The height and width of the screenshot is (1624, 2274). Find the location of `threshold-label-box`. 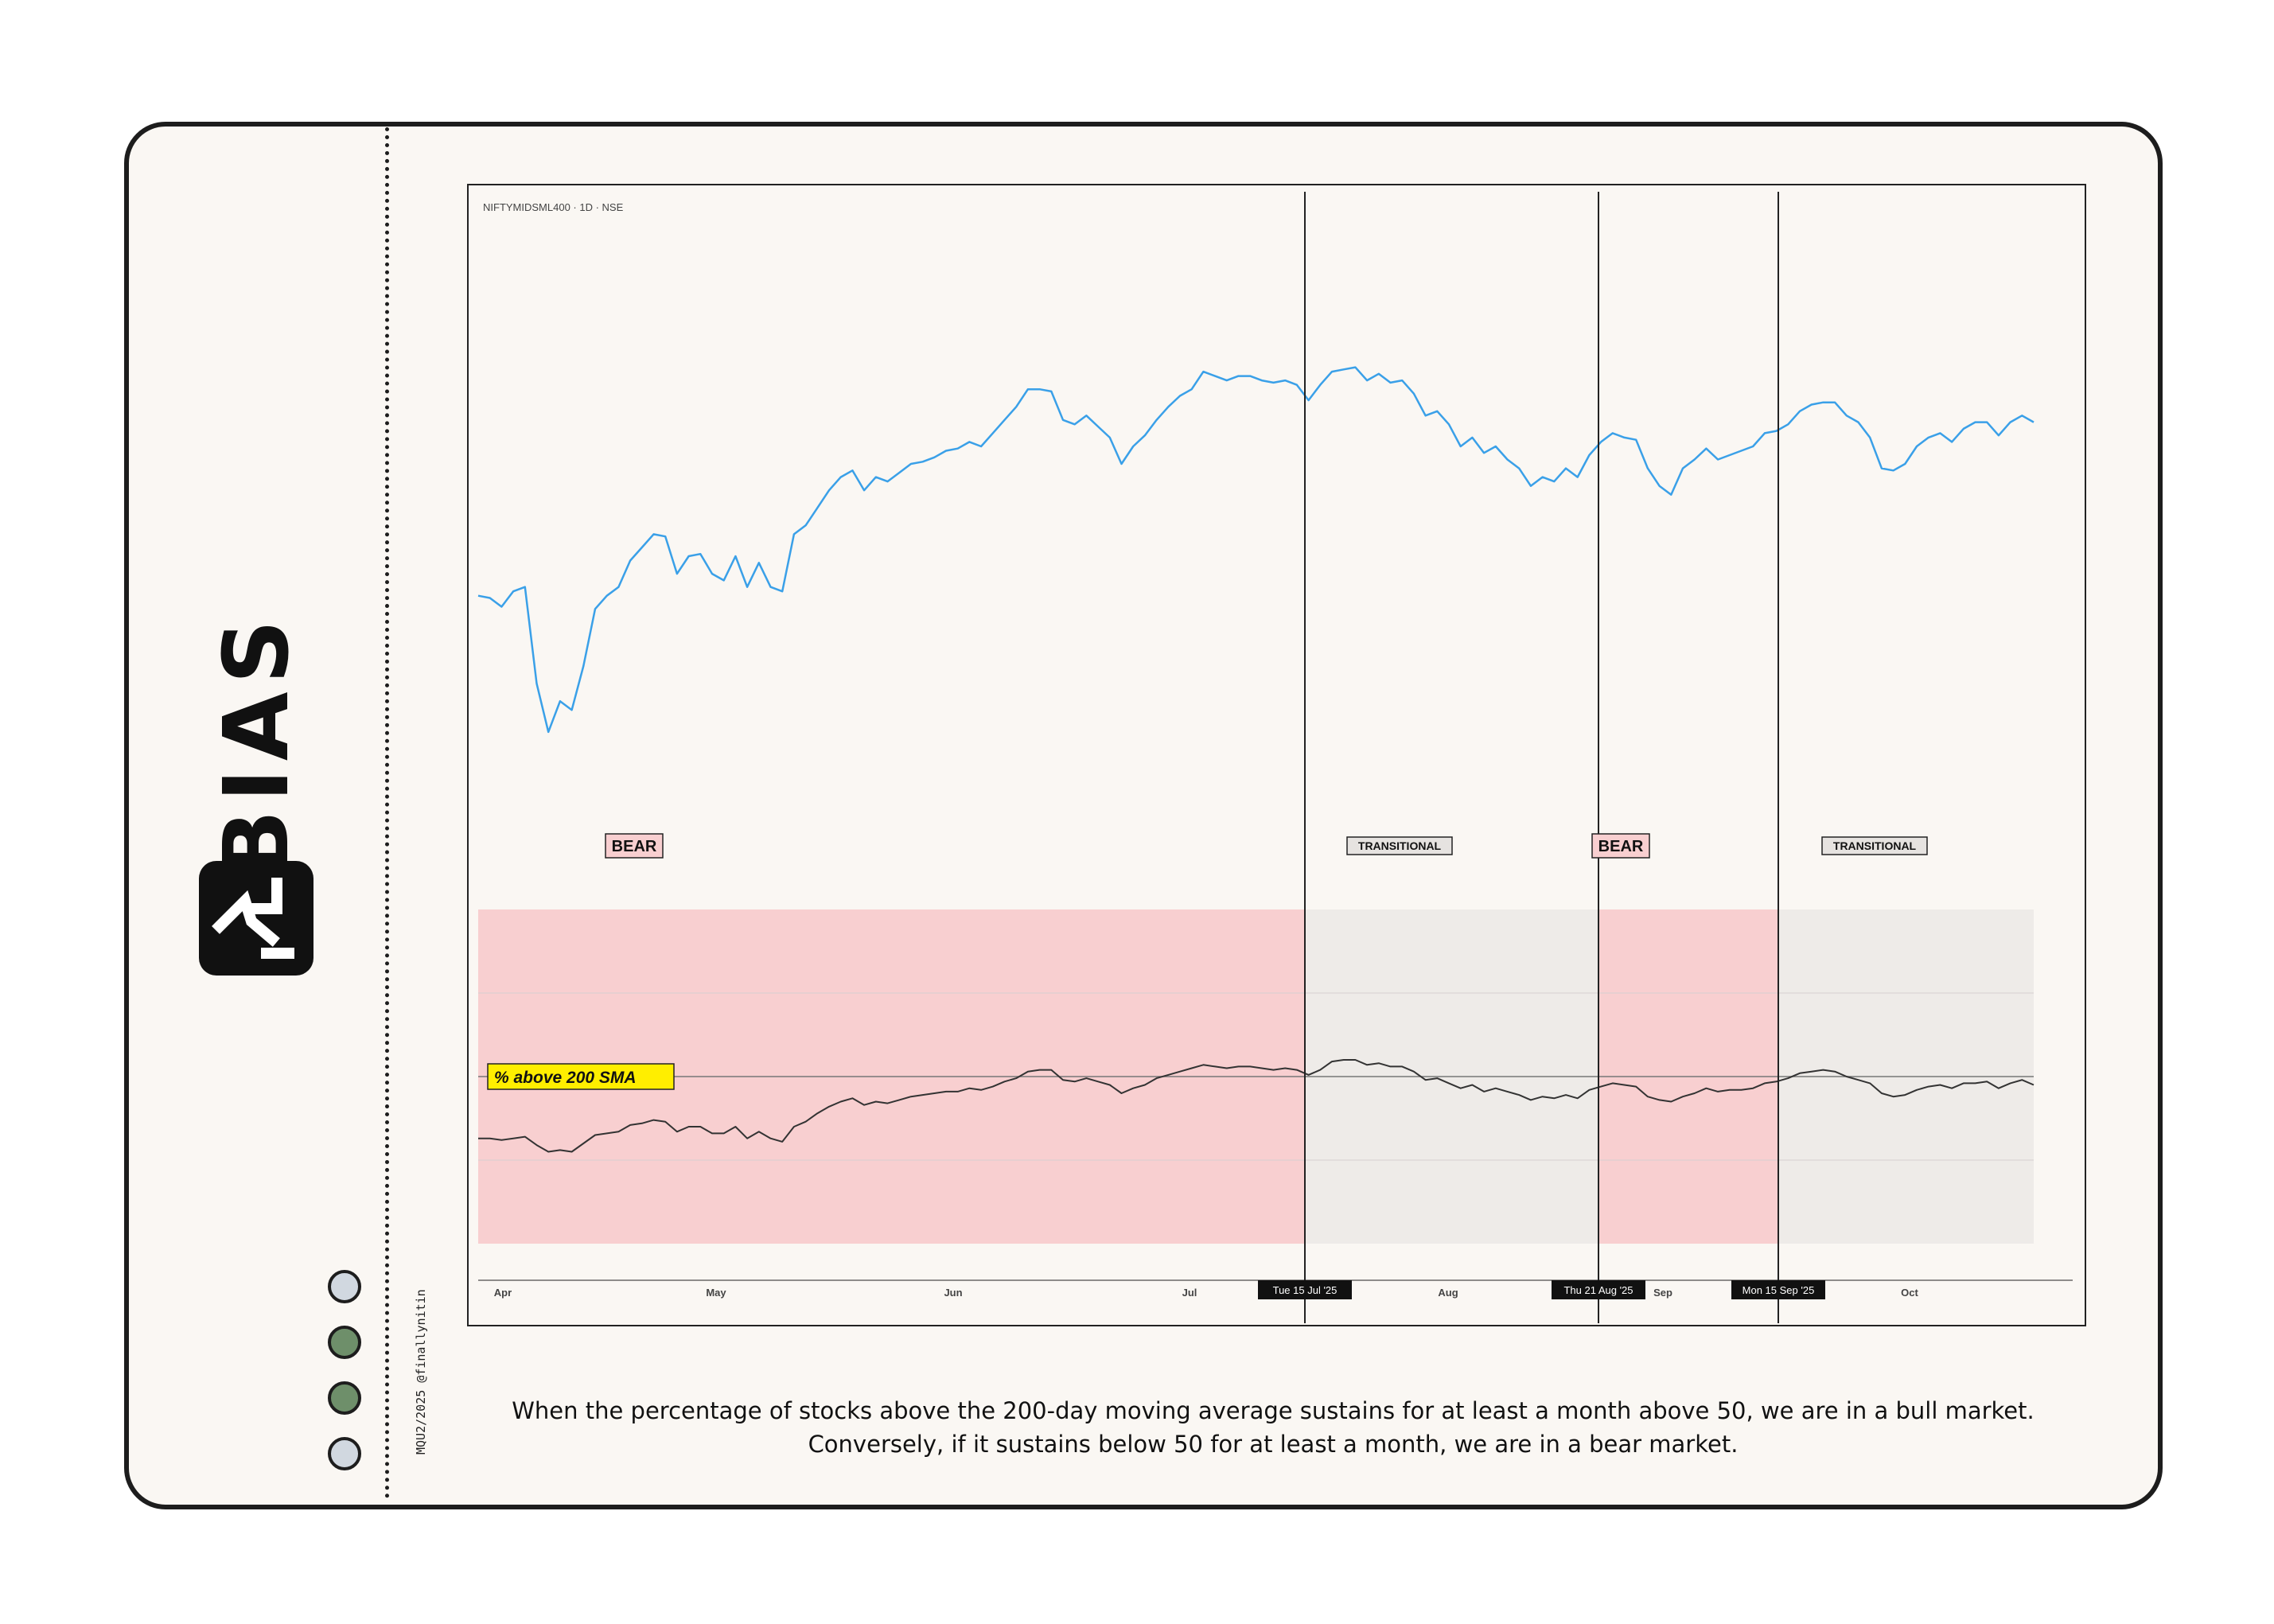

threshold-label-box is located at coordinates (581, 1076).